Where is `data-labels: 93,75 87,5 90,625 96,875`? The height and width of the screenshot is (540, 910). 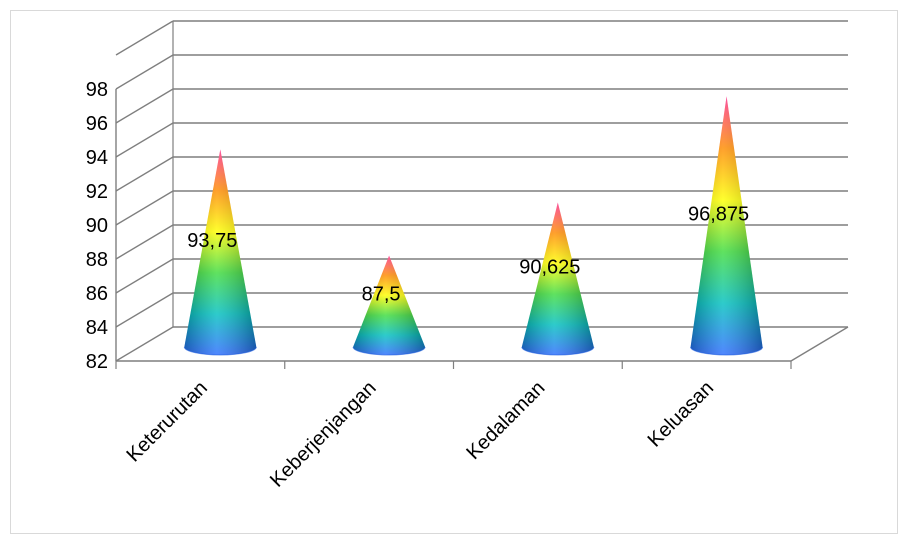
data-labels: 93,75 87,5 90,625 96,875 is located at coordinates (468, 255).